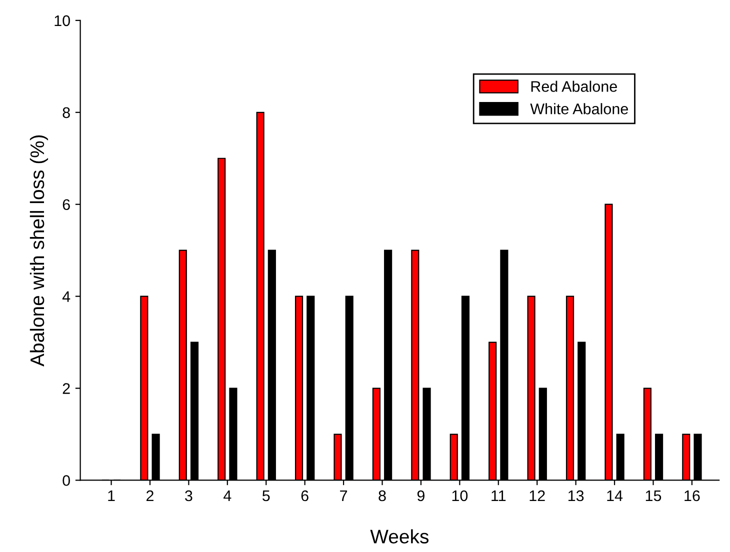 The width and height of the screenshot is (730, 552). What do you see at coordinates (304, 496) in the screenshot?
I see `x-tick-label: 6` at bounding box center [304, 496].